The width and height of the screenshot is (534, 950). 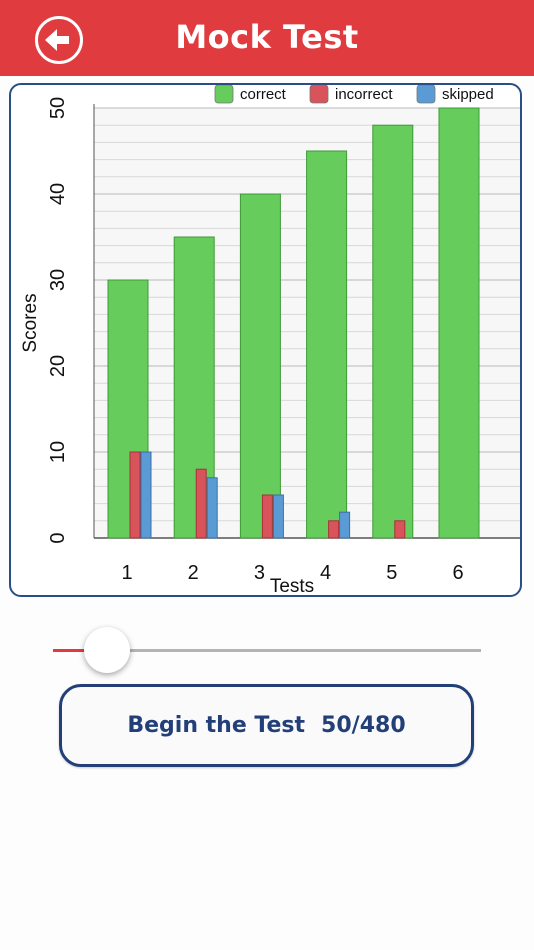 What do you see at coordinates (457, 573) in the screenshot?
I see `x-tick-label: 6` at bounding box center [457, 573].